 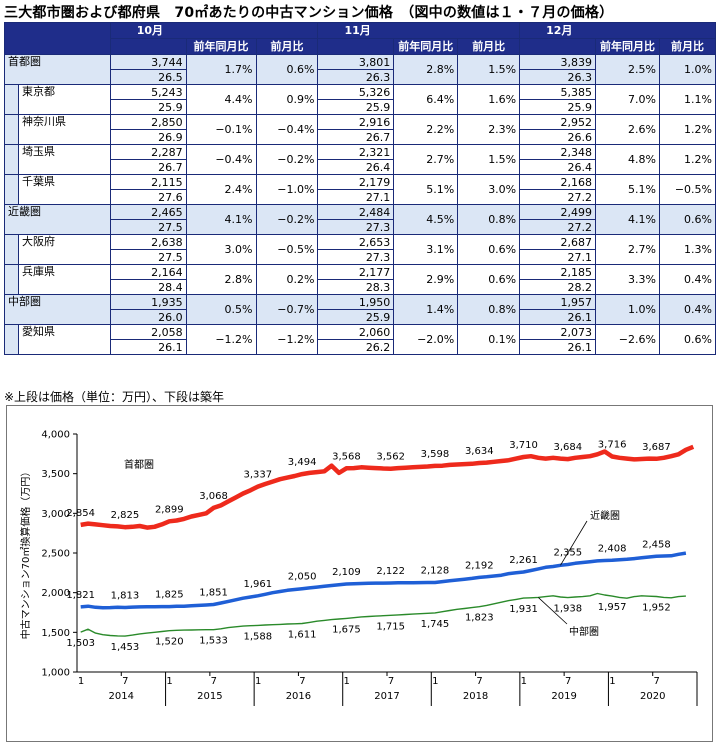 What do you see at coordinates (55, 554) in the screenshot?
I see `y-tick-label: 2,500` at bounding box center [55, 554].